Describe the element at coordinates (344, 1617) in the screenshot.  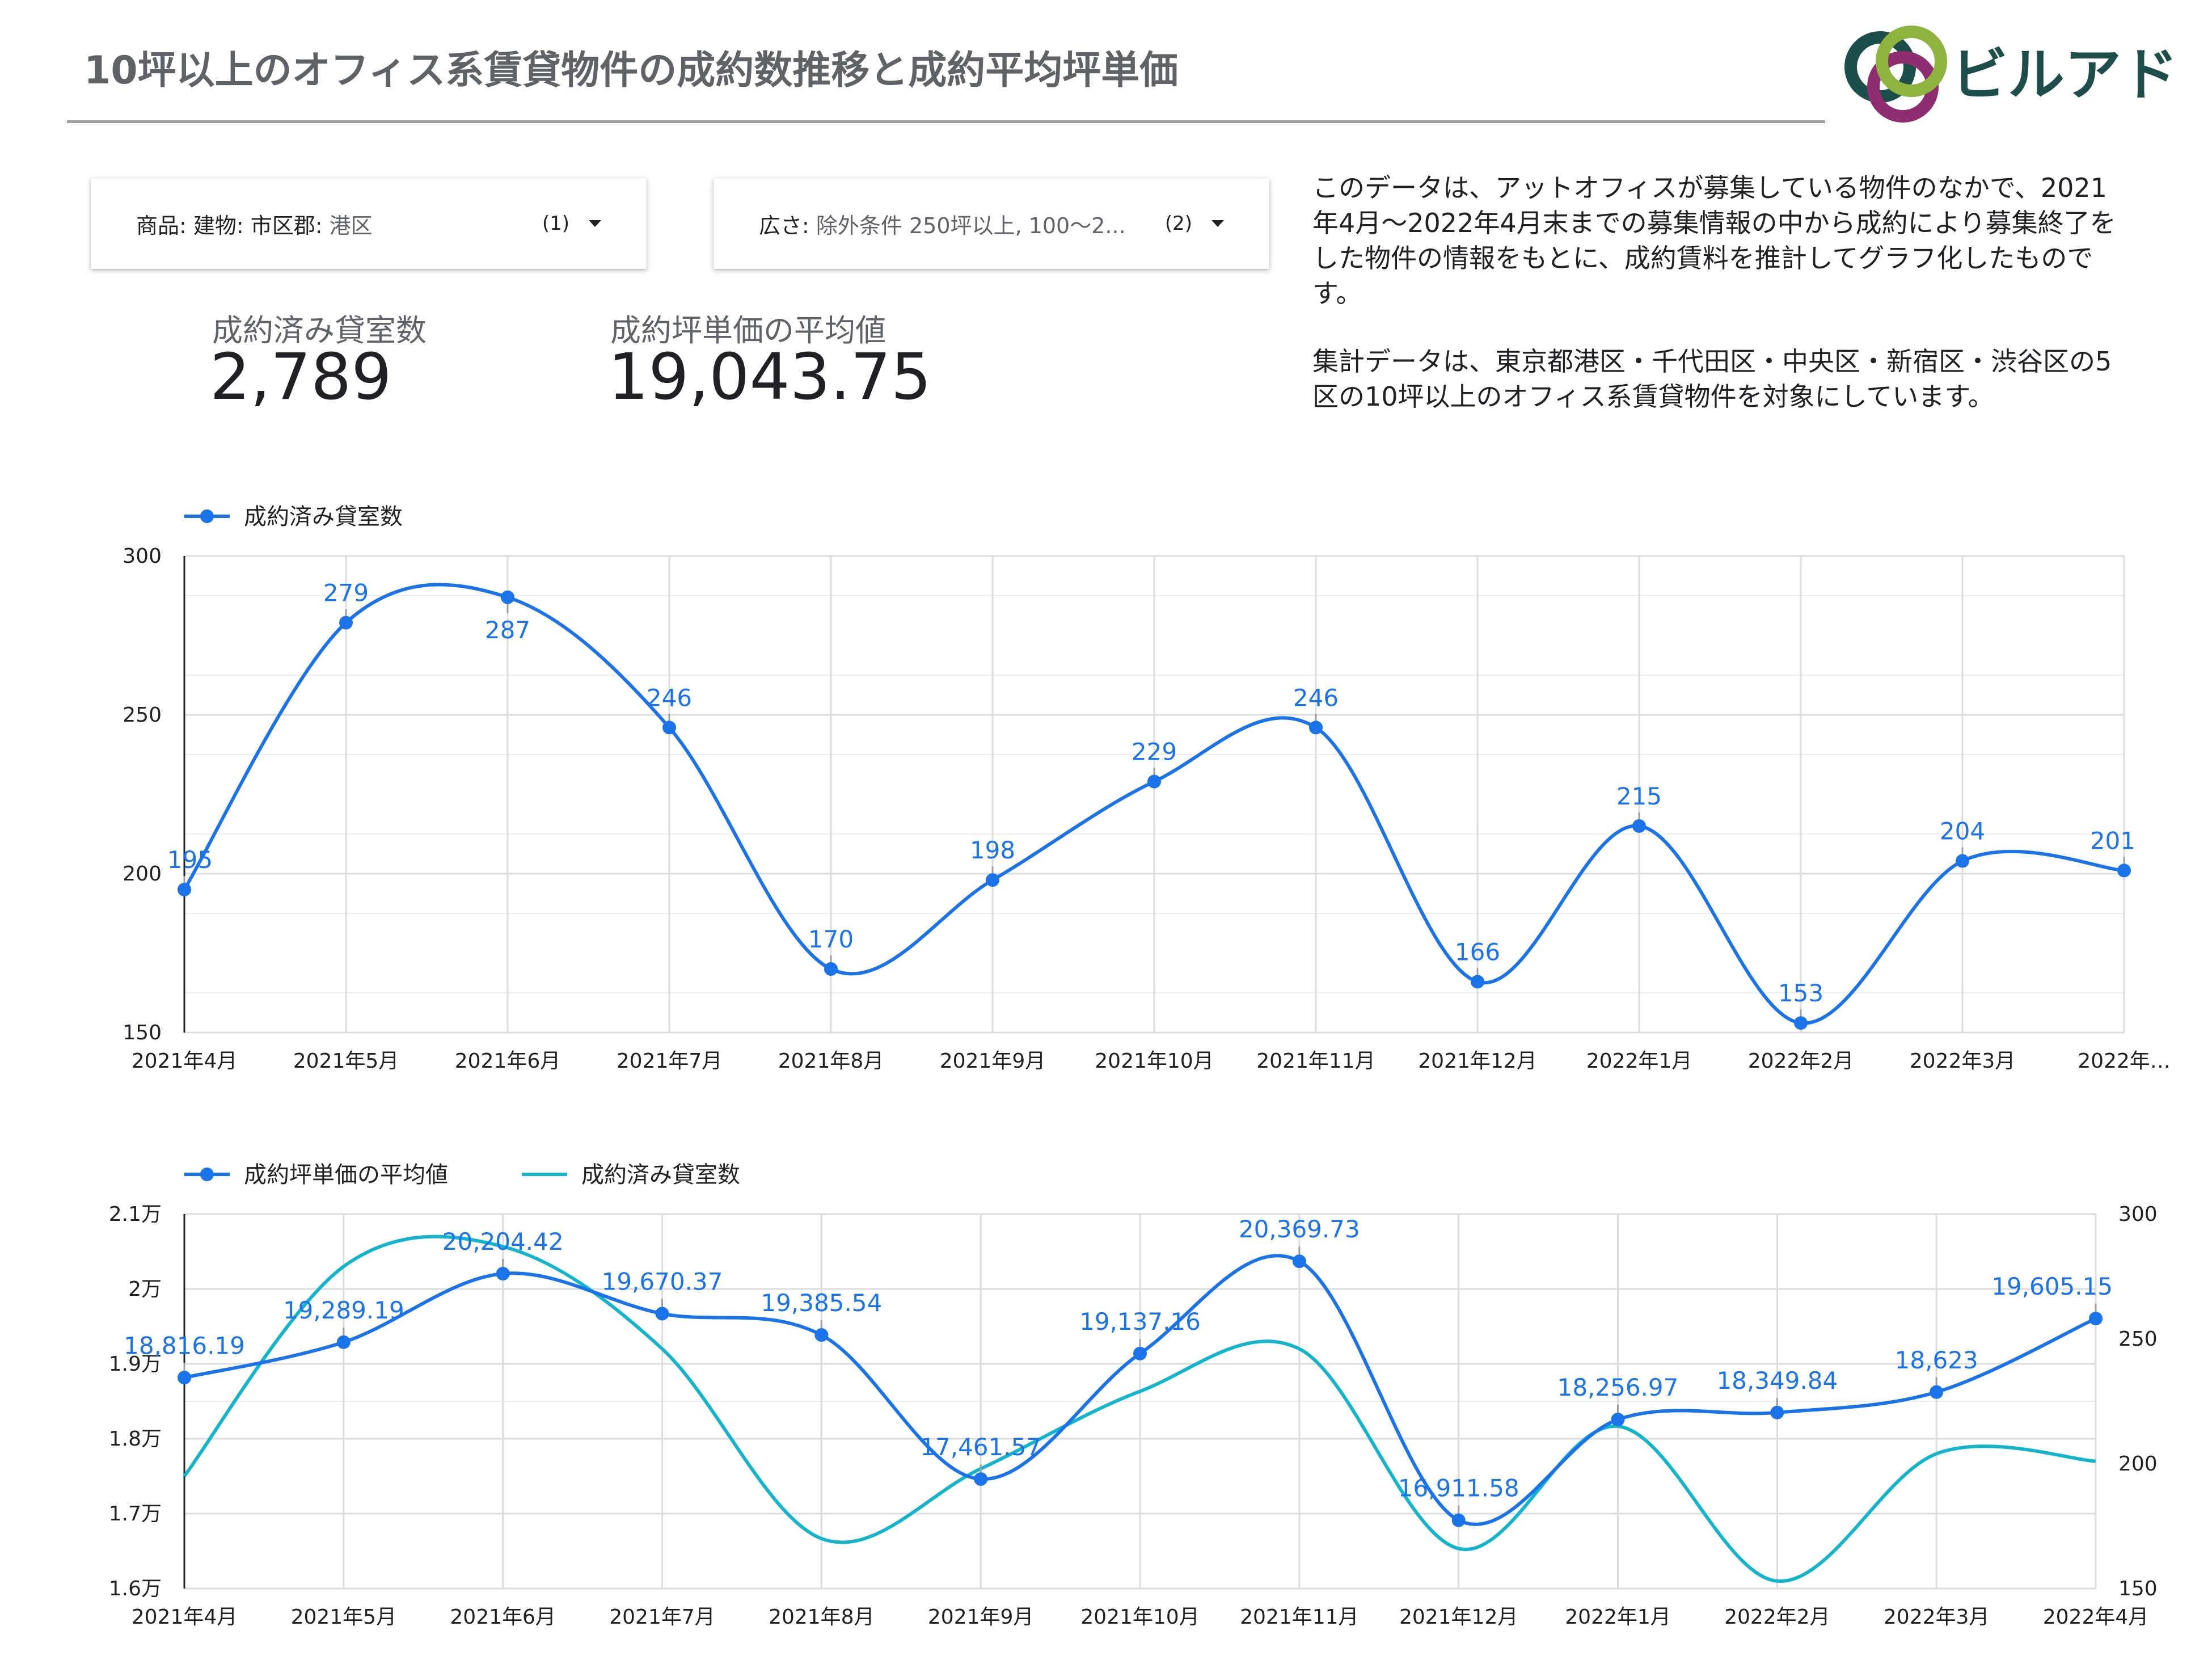
I see `x-tick-label: 2021年5月` at that location.